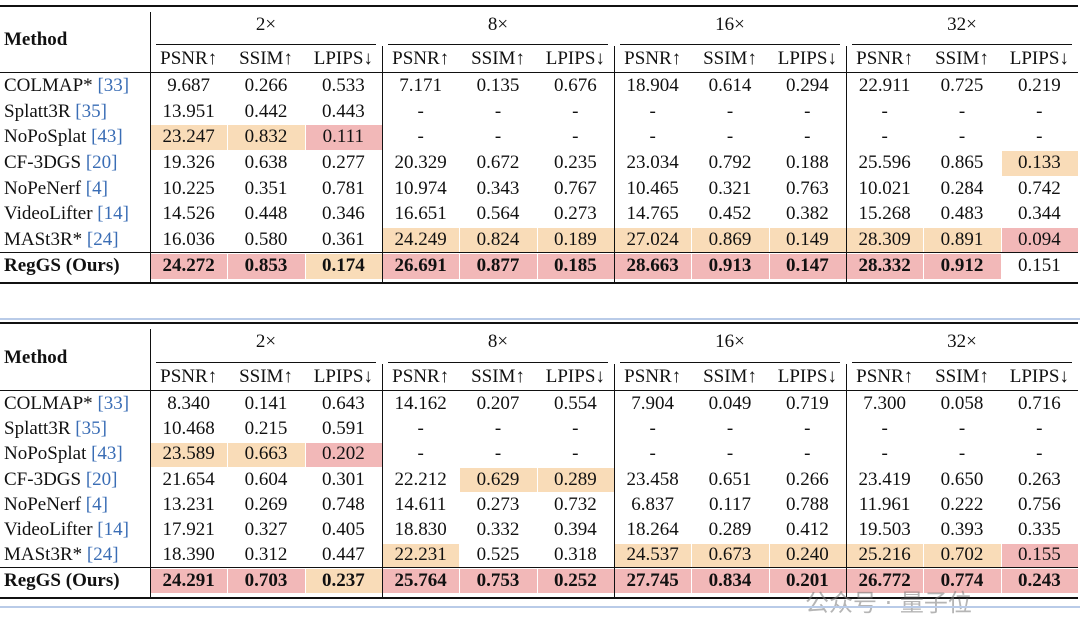 The image size is (1080, 638). Describe the element at coordinates (343, 240) in the screenshot. I see `value-cell: 0.361` at that location.